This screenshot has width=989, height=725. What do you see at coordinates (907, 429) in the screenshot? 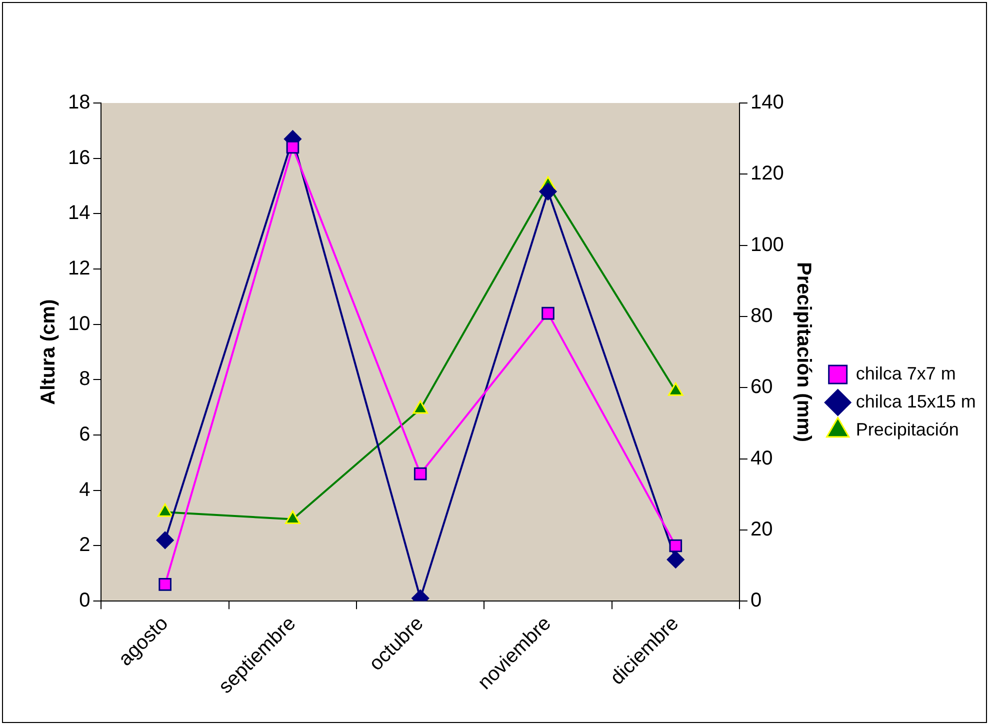
I see `legend-label: Precipitación` at bounding box center [907, 429].